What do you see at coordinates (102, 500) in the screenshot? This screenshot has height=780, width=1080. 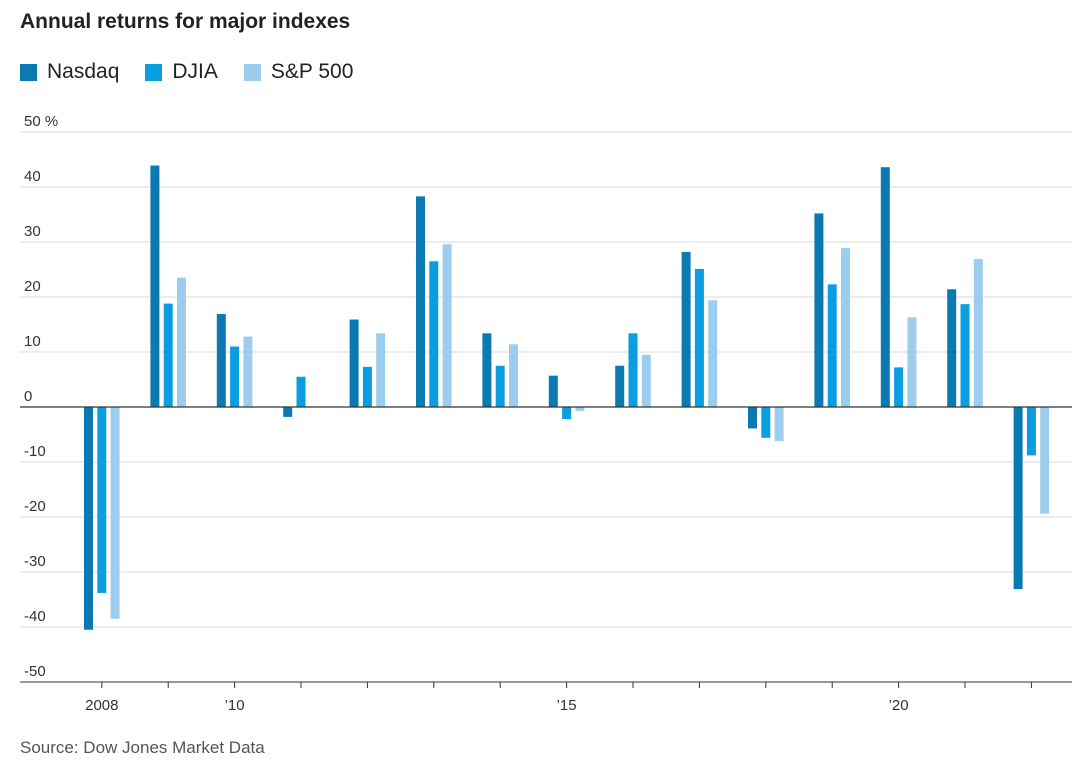 I see `bar-djia-2008` at bounding box center [102, 500].